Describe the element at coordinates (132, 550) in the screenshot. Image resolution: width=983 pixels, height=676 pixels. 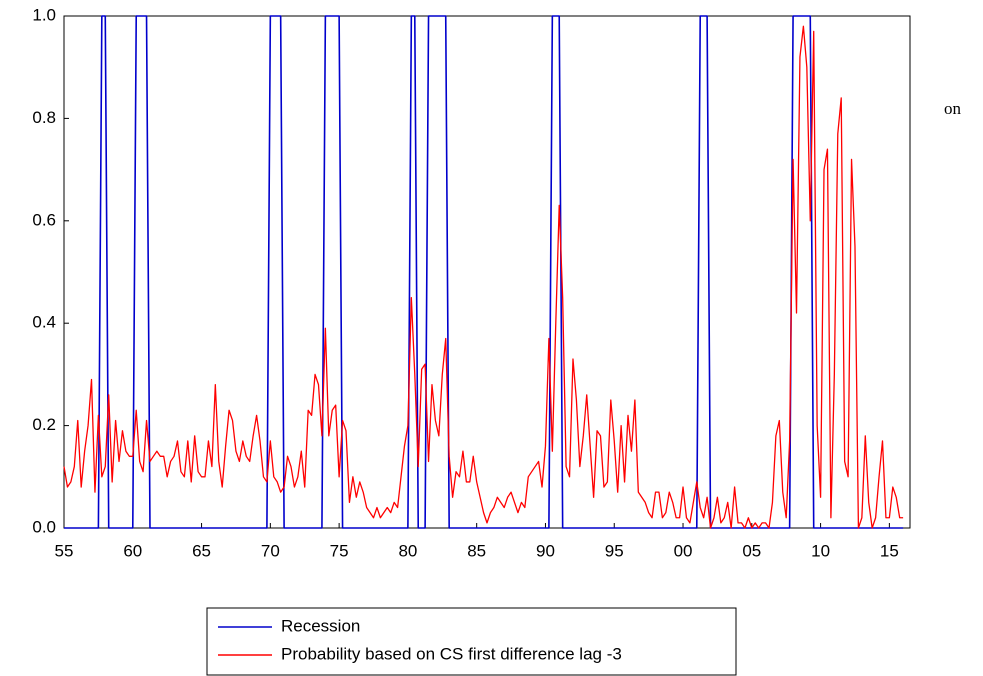
I see `x-tick-label: 60` at that location.